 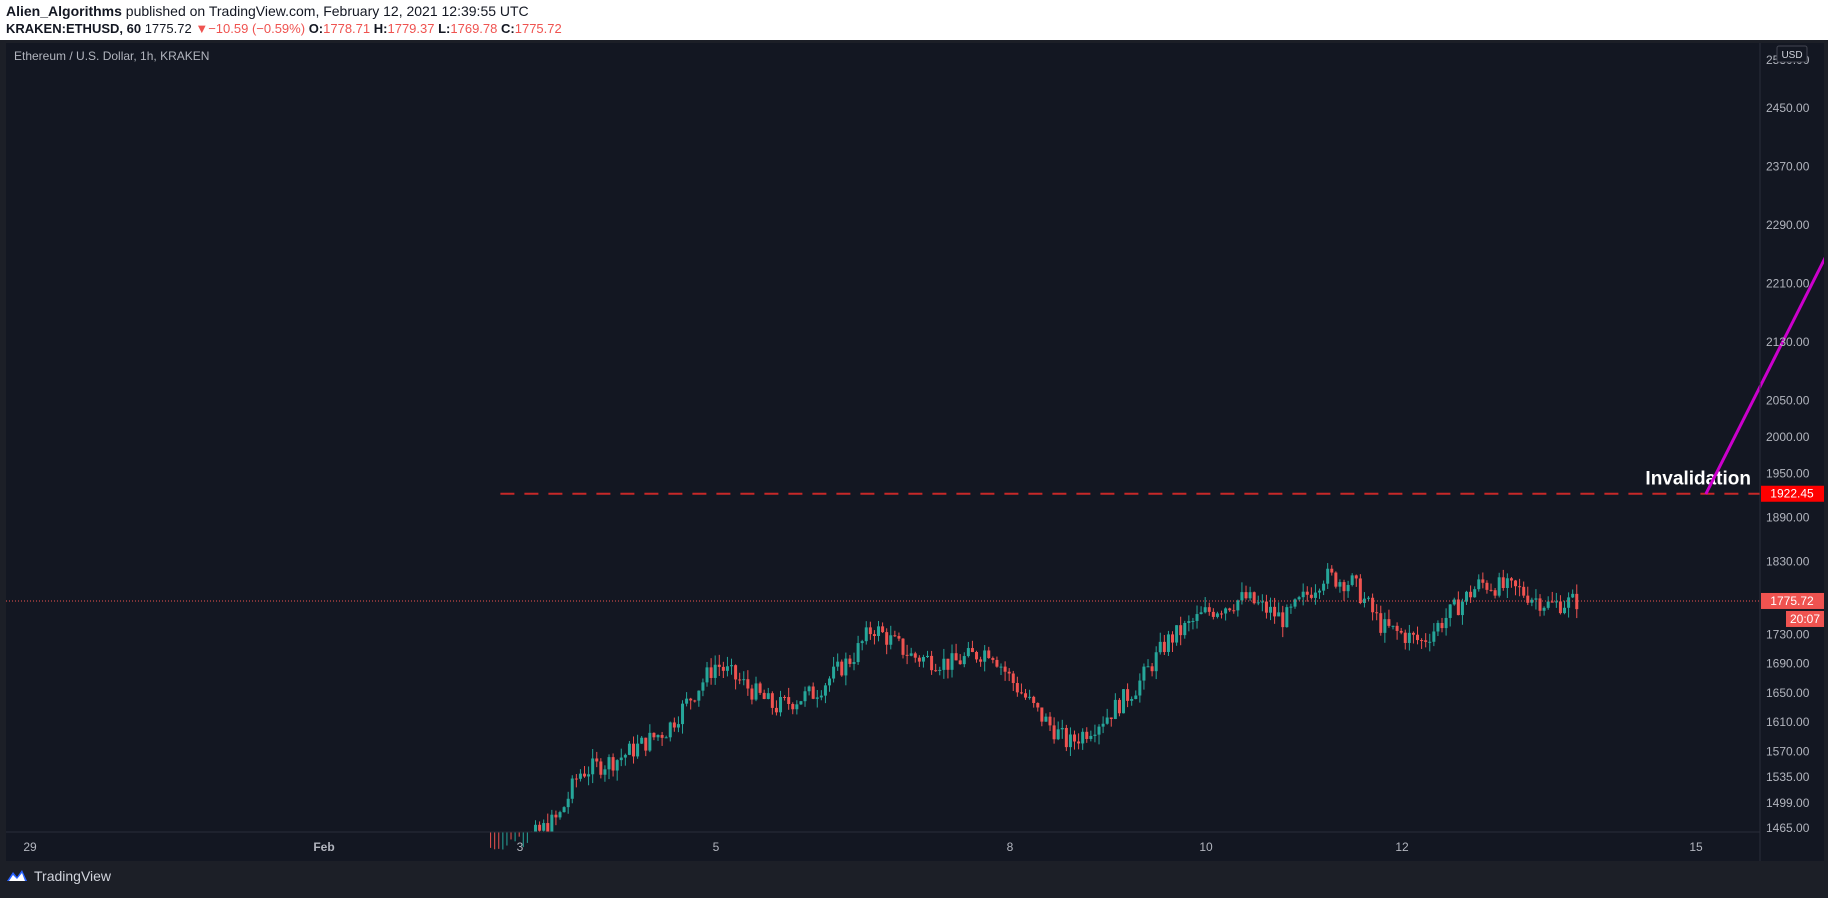 I want to click on target-arrow, so click(x=1766, y=320).